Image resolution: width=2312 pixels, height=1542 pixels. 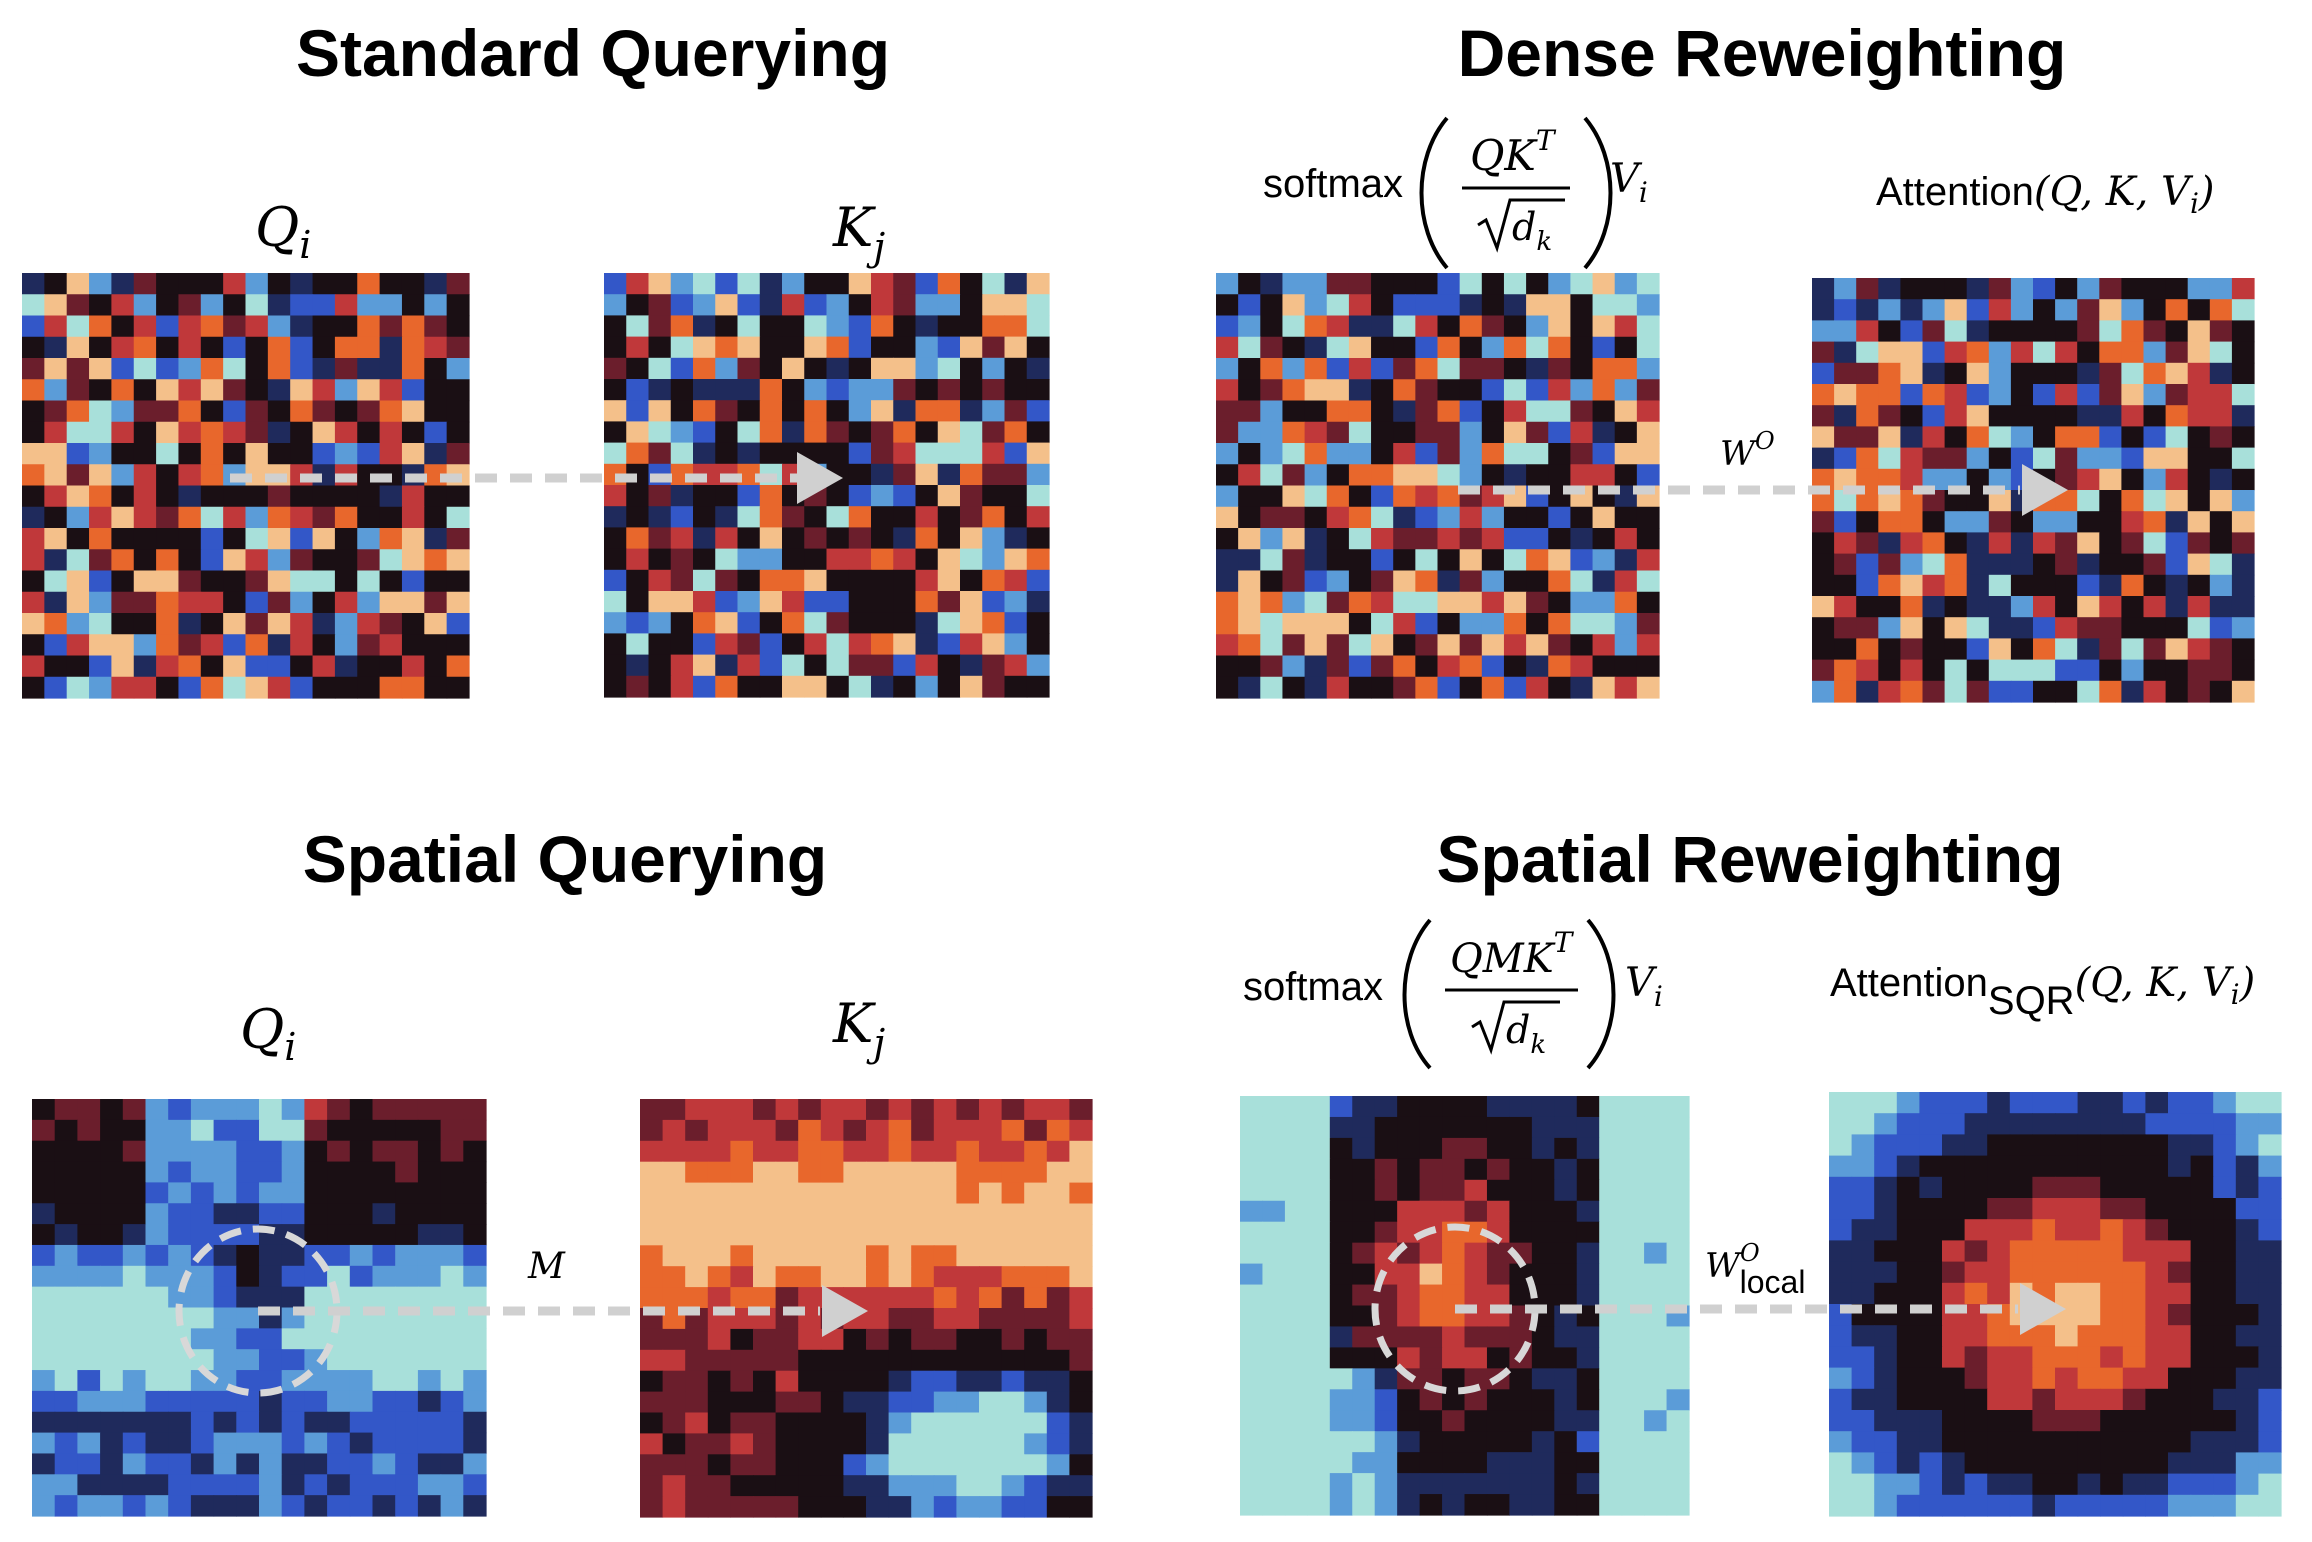 I want to click on dense-arrow-label: WO, so click(x=1747, y=450).